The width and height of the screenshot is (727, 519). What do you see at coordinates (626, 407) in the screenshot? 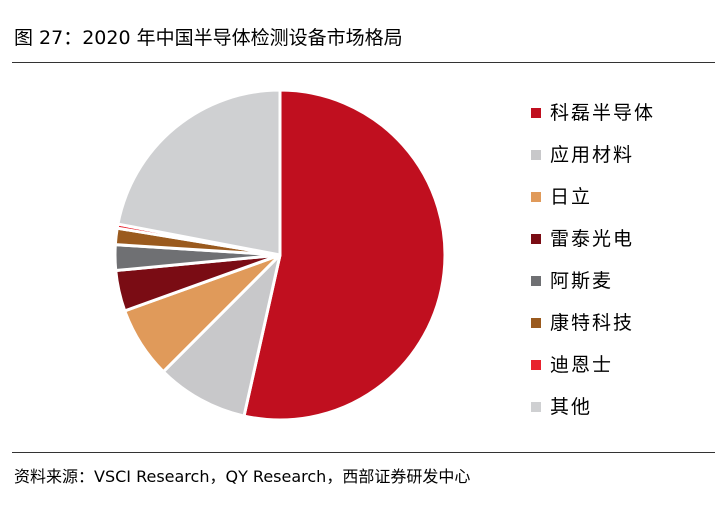
I see `legend-item-7: 其他` at bounding box center [626, 407].